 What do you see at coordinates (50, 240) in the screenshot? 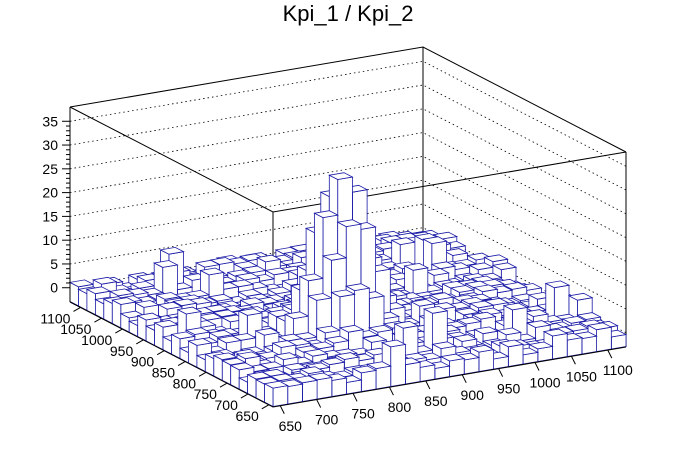
I see `z-tick-label-2: 10` at bounding box center [50, 240].